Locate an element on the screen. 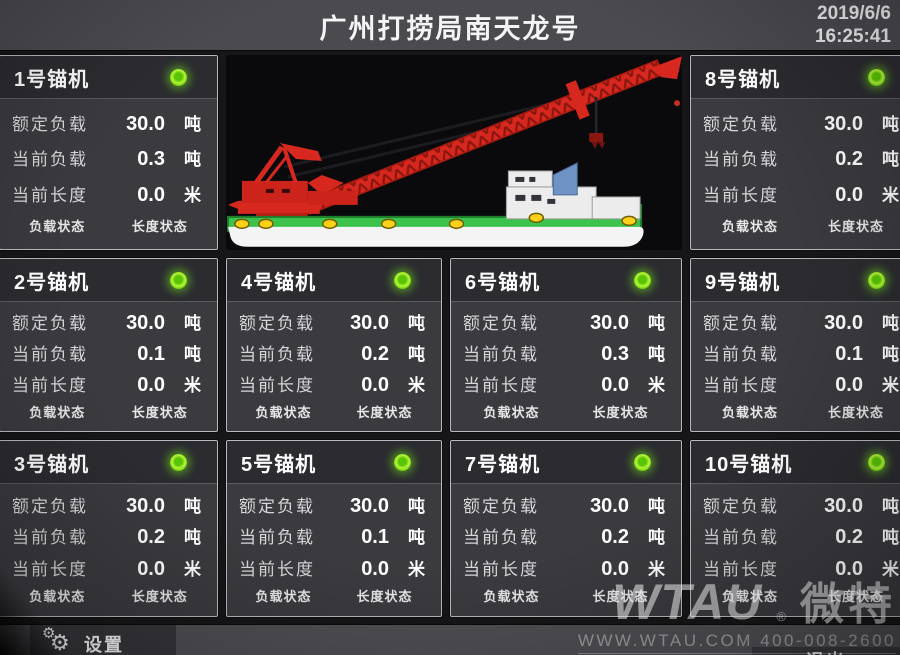  current-load-value: 0.2 is located at coordinates (375, 354).